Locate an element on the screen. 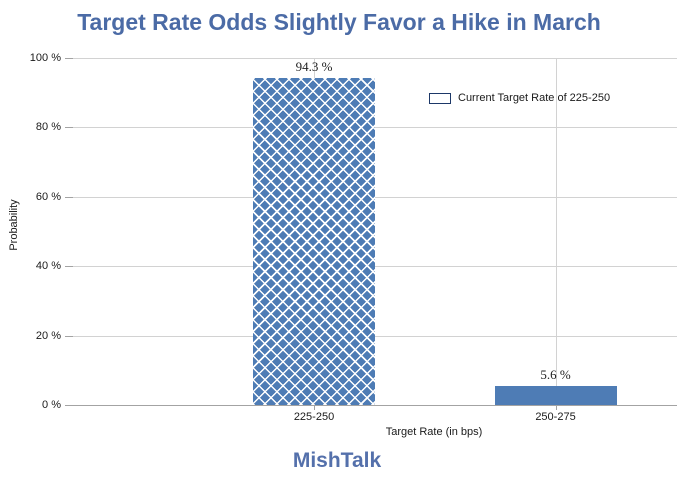 The height and width of the screenshot is (486, 678). legend: Current Target Rate of 225-250 is located at coordinates (519, 98).